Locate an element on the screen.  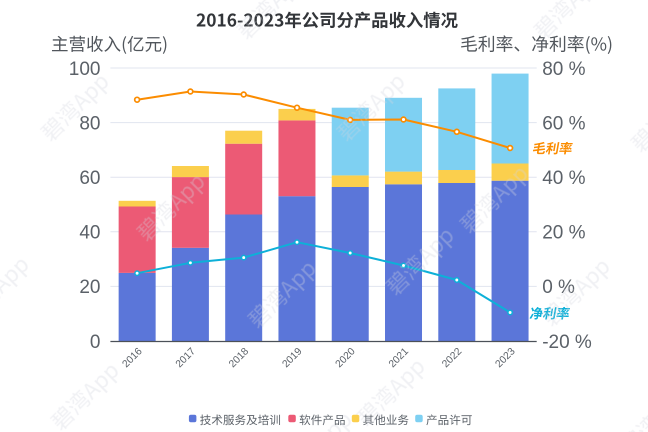
svg-text: -20 % is located at coordinates (567, 342).